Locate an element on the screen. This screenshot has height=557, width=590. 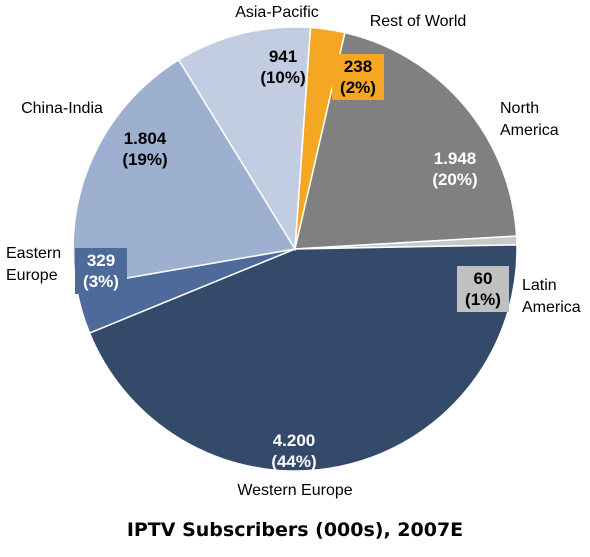
percent-label-eastern-europe: (3%) is located at coordinates (101, 281).